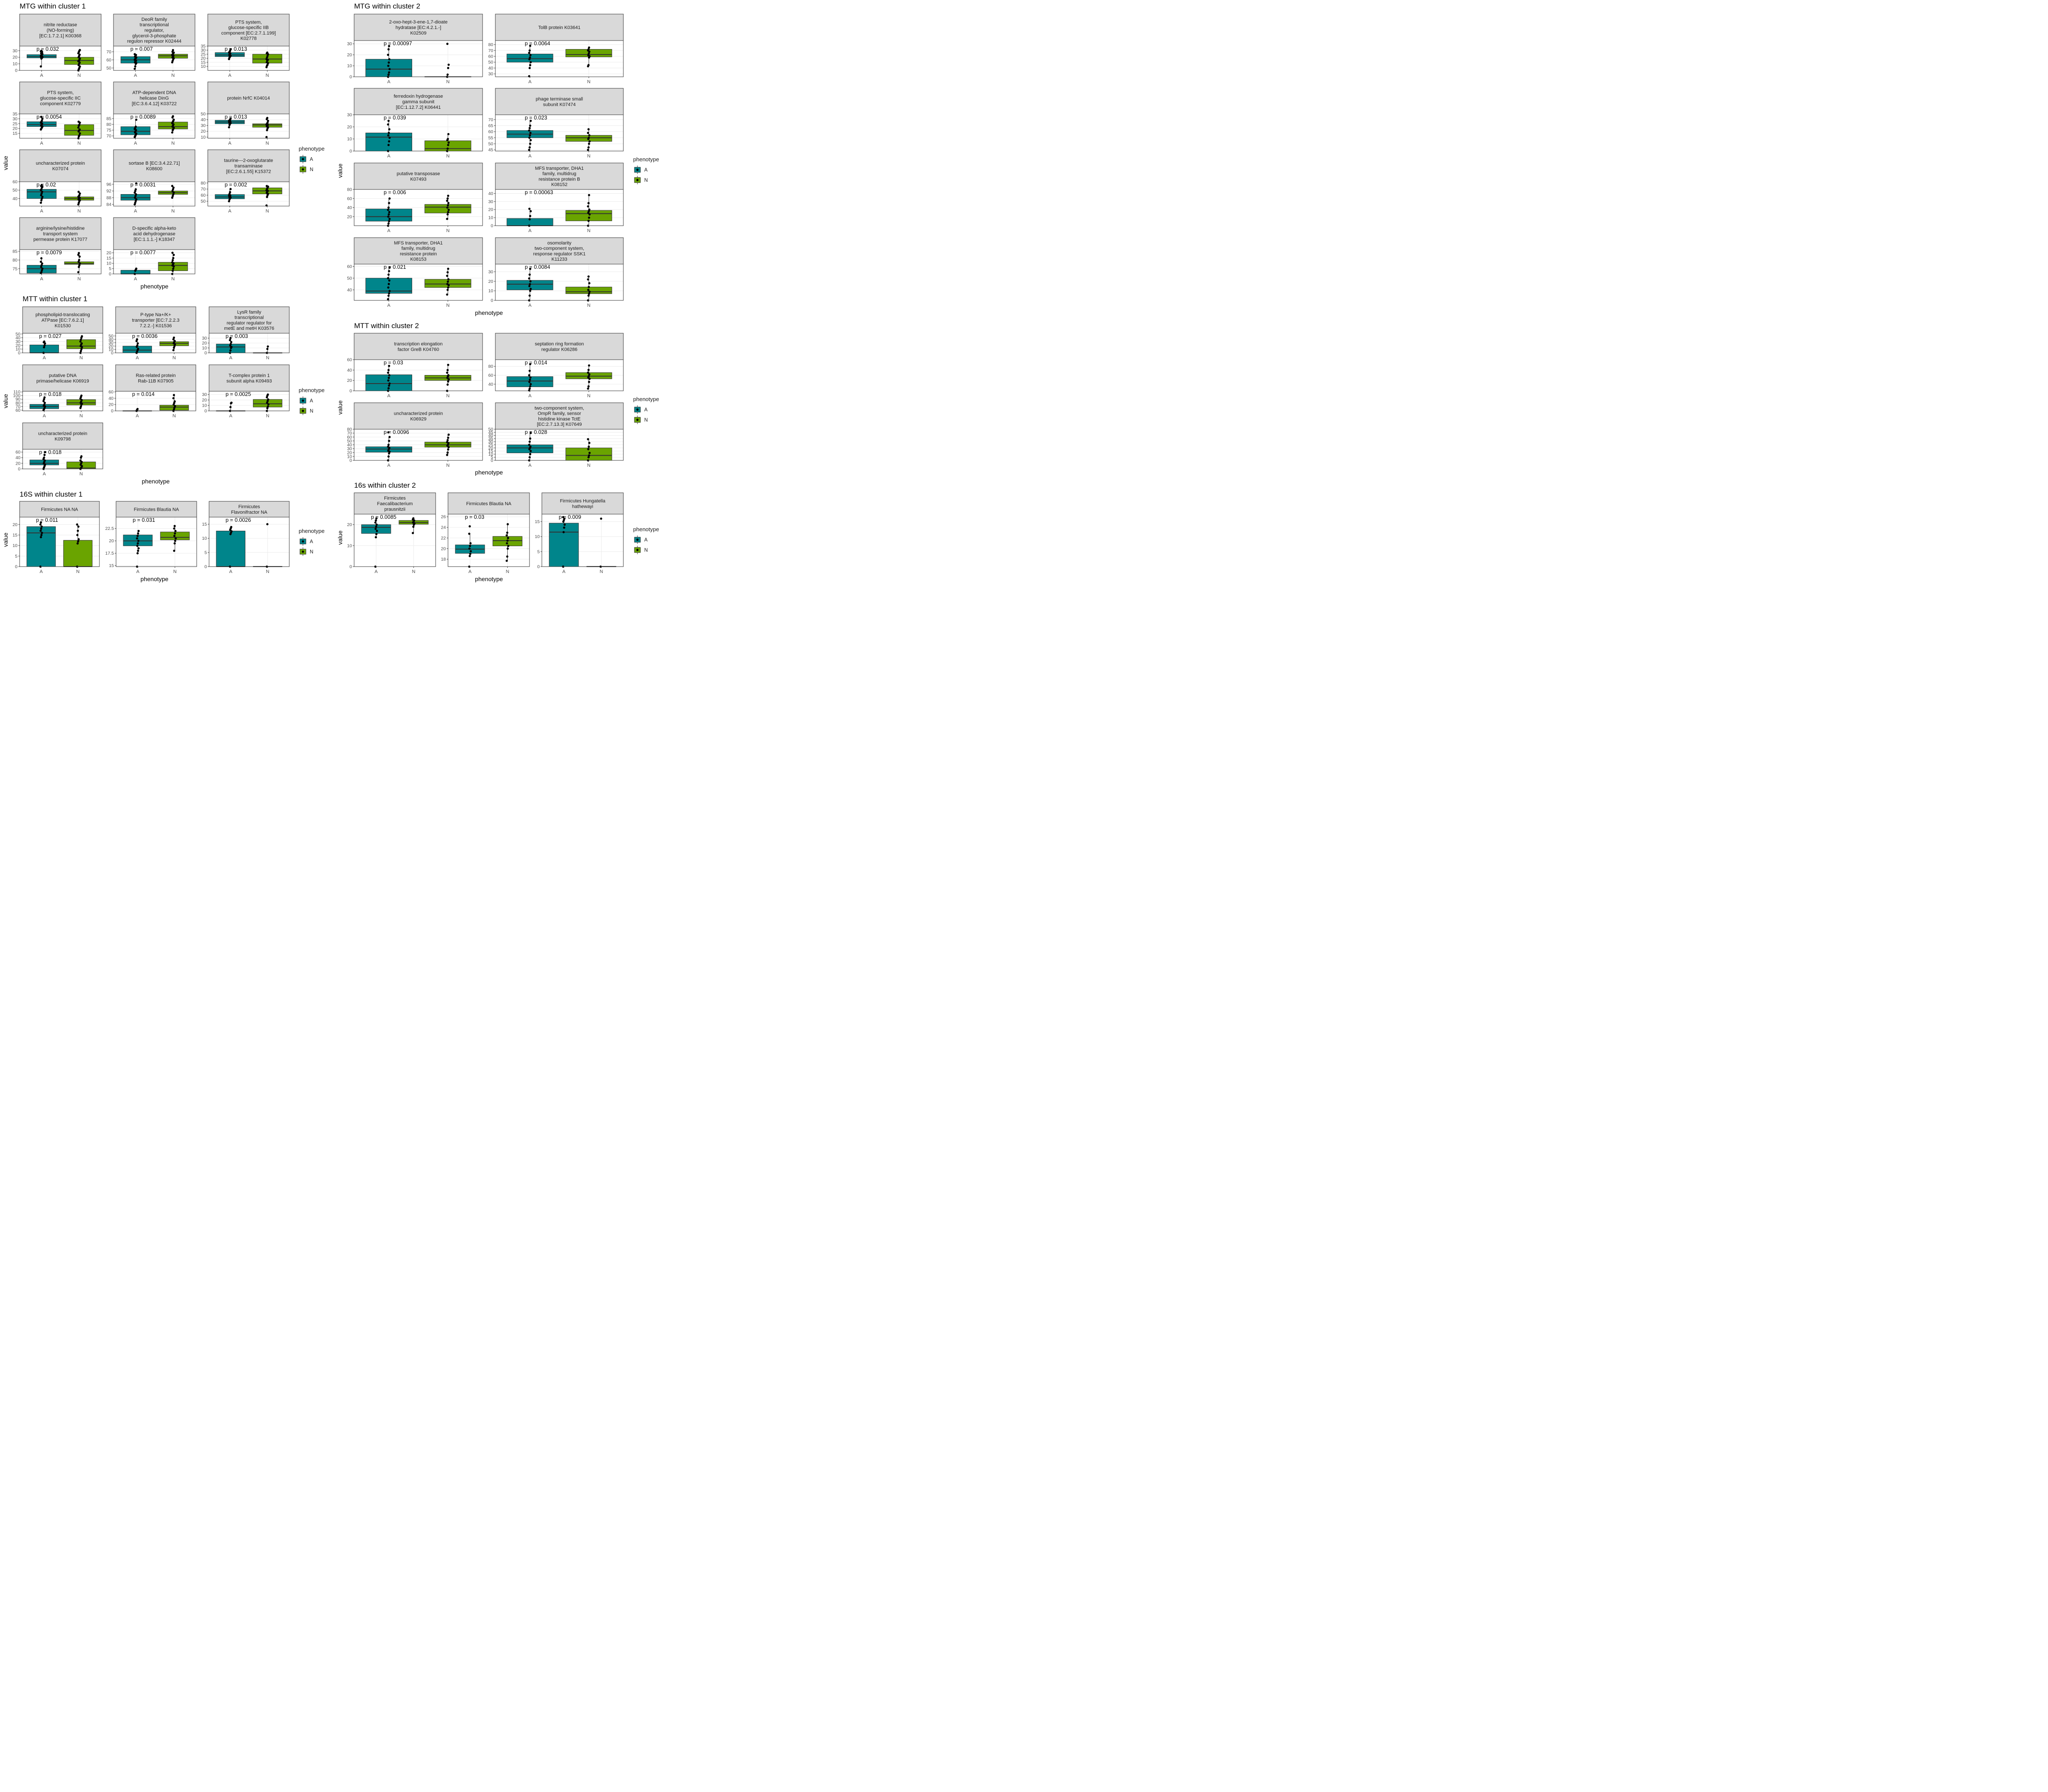 The image size is (2048, 1792). I want to click on y-tick-label: 92, so click(108, 191).